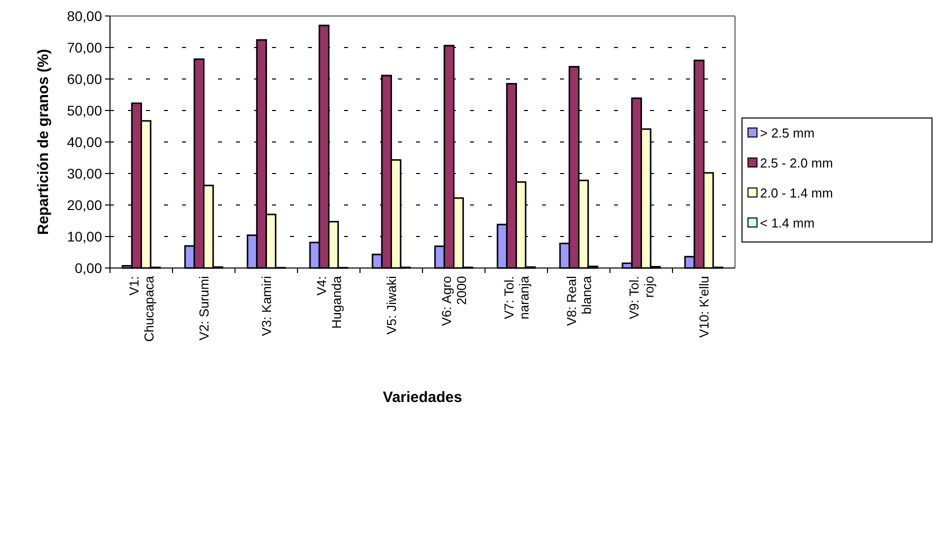  Describe the element at coordinates (796, 193) in the screenshot. I see `legend-label: 2.0 - 1.4 mm` at that location.